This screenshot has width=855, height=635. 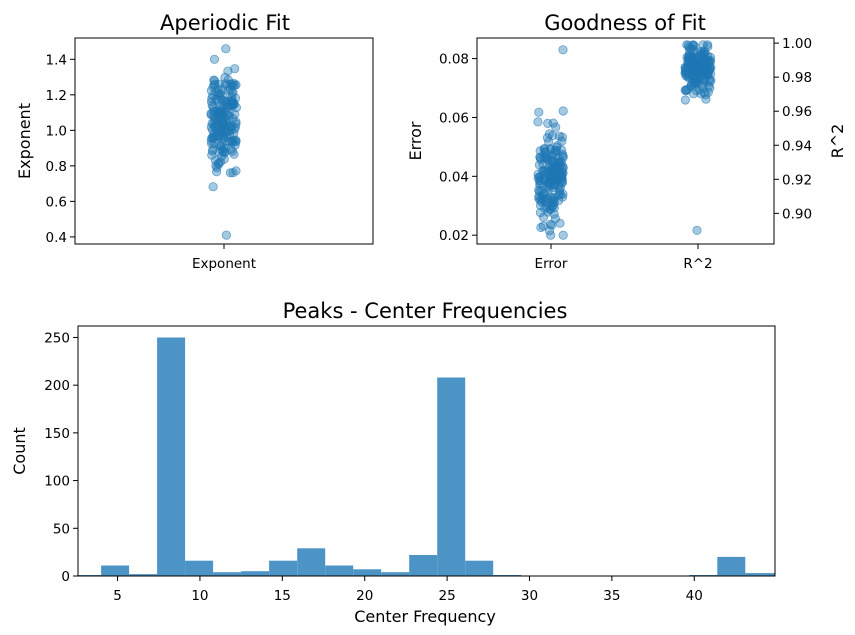 What do you see at coordinates (60, 149) in the screenshot?
I see `aperiodic-fit-y-ticks: 0.4 0.6 0.8 1.0 1.2 1.4` at bounding box center [60, 149].